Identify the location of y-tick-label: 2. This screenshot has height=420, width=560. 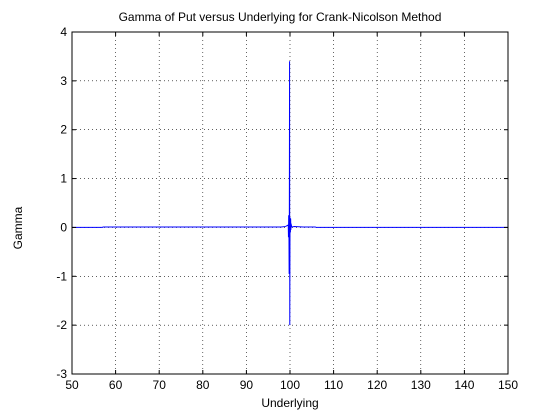
(63, 130).